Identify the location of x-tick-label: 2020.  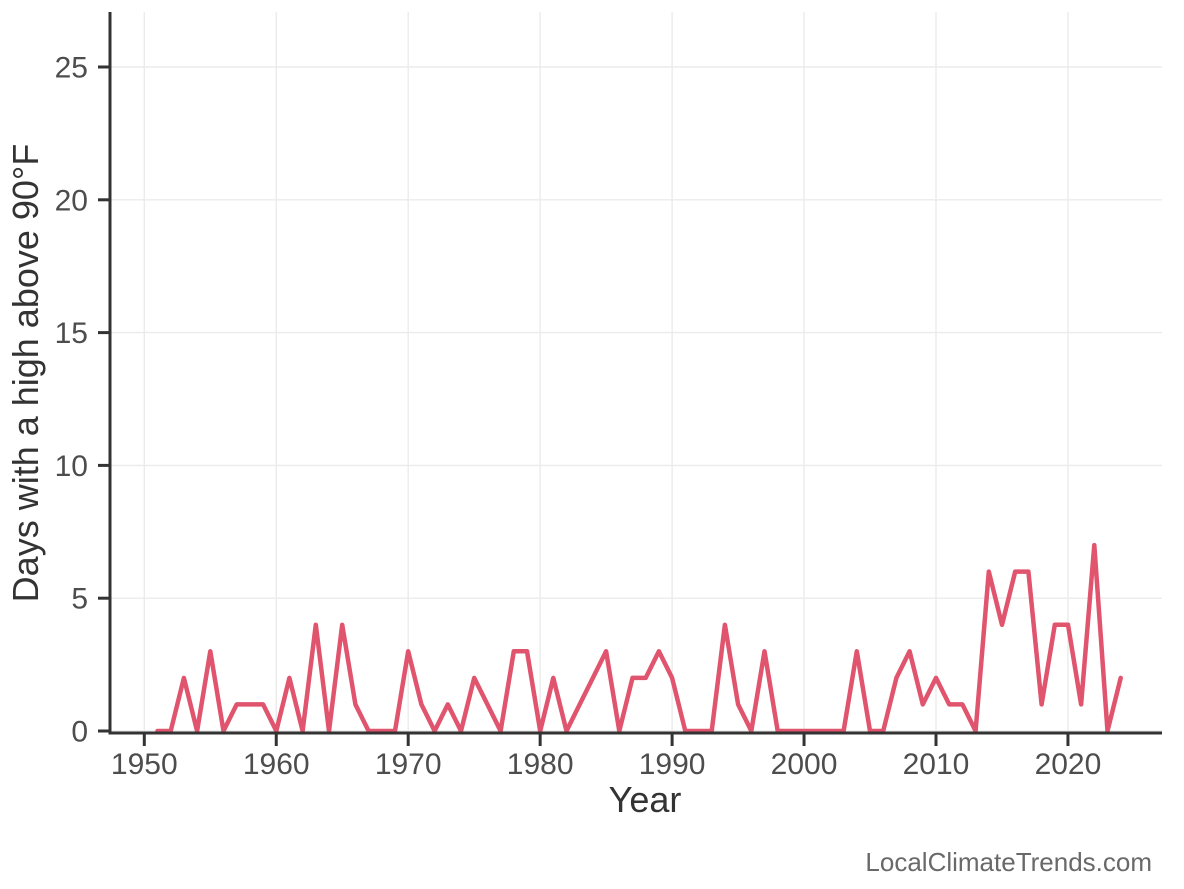
(1068, 764).